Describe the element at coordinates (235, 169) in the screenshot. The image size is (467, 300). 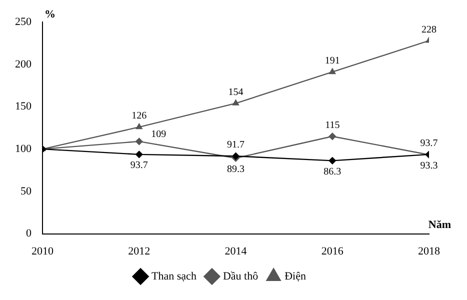
I see `data-label: 89.3` at that location.